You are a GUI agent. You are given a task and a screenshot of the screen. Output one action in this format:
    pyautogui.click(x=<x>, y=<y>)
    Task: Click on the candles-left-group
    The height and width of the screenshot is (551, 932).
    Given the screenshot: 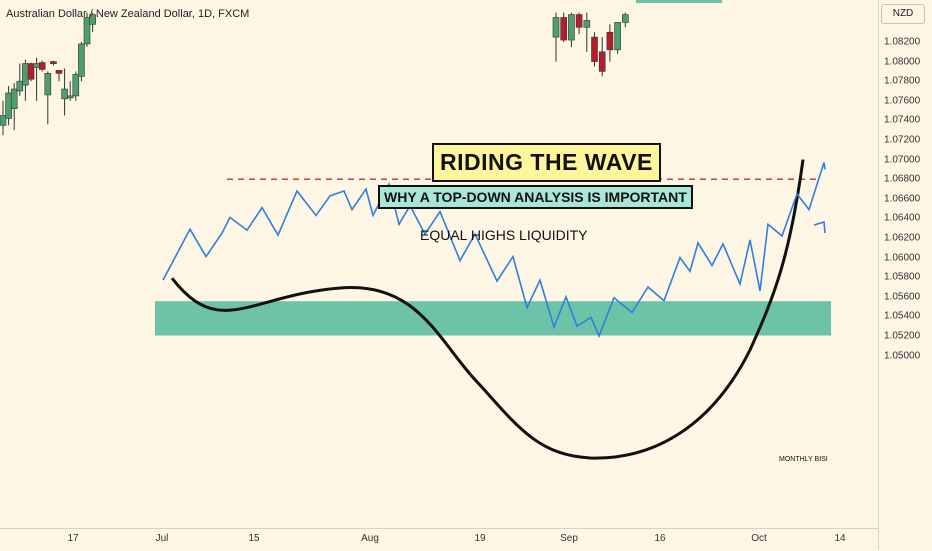 What is the action you would take?
    pyautogui.click(x=48, y=74)
    